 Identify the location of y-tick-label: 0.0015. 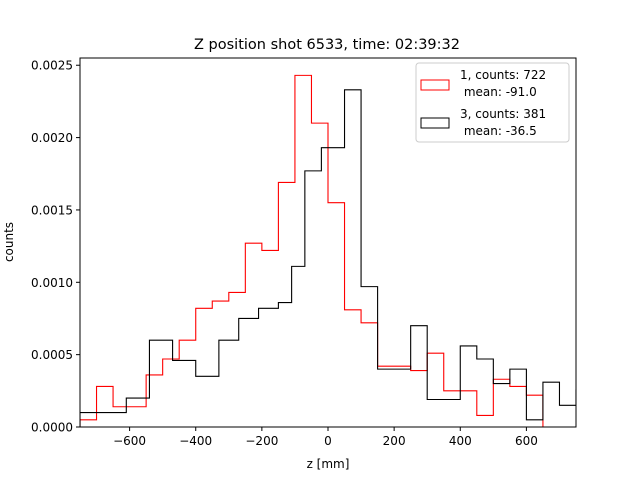
(52, 210).